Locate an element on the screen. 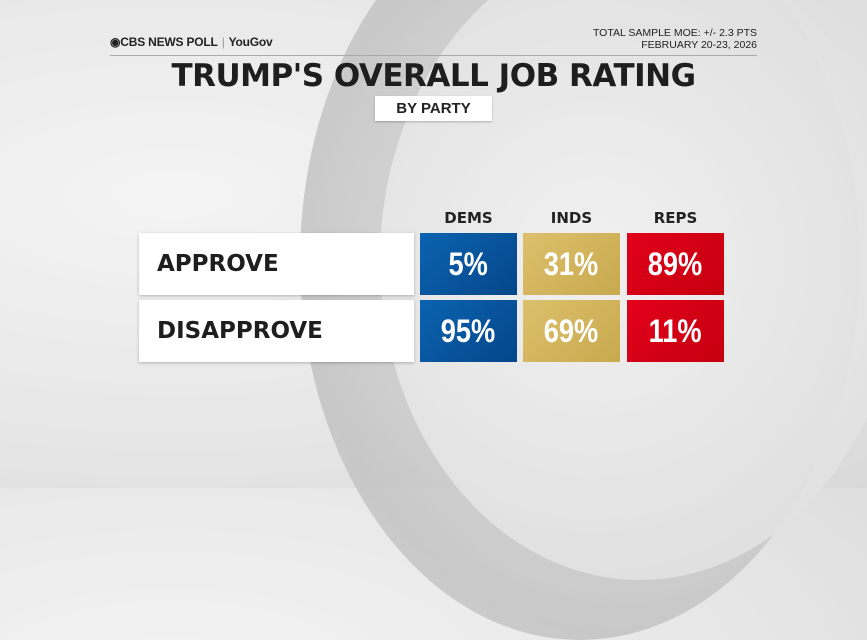 The image size is (867, 640). value-cell-approve-reps: 89% is located at coordinates (675, 264).